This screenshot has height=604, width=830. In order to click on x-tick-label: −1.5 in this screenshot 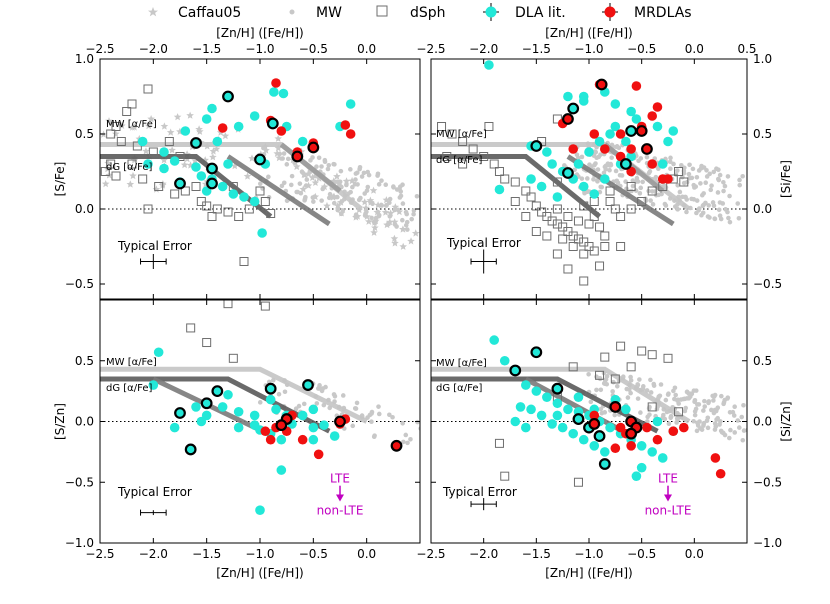, I will do `click(206, 554)`.